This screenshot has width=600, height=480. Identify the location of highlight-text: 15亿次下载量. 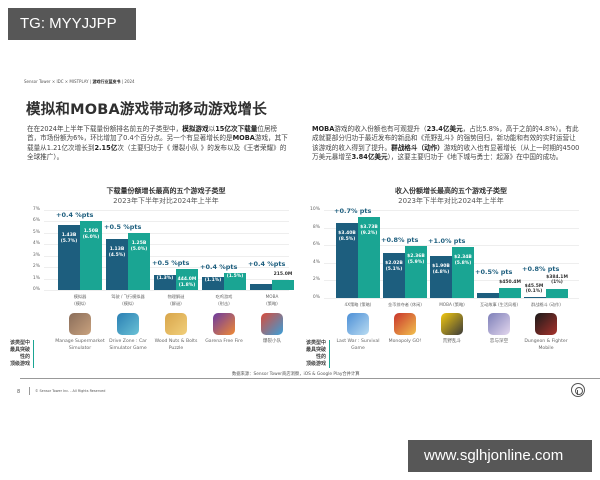
(236, 129).